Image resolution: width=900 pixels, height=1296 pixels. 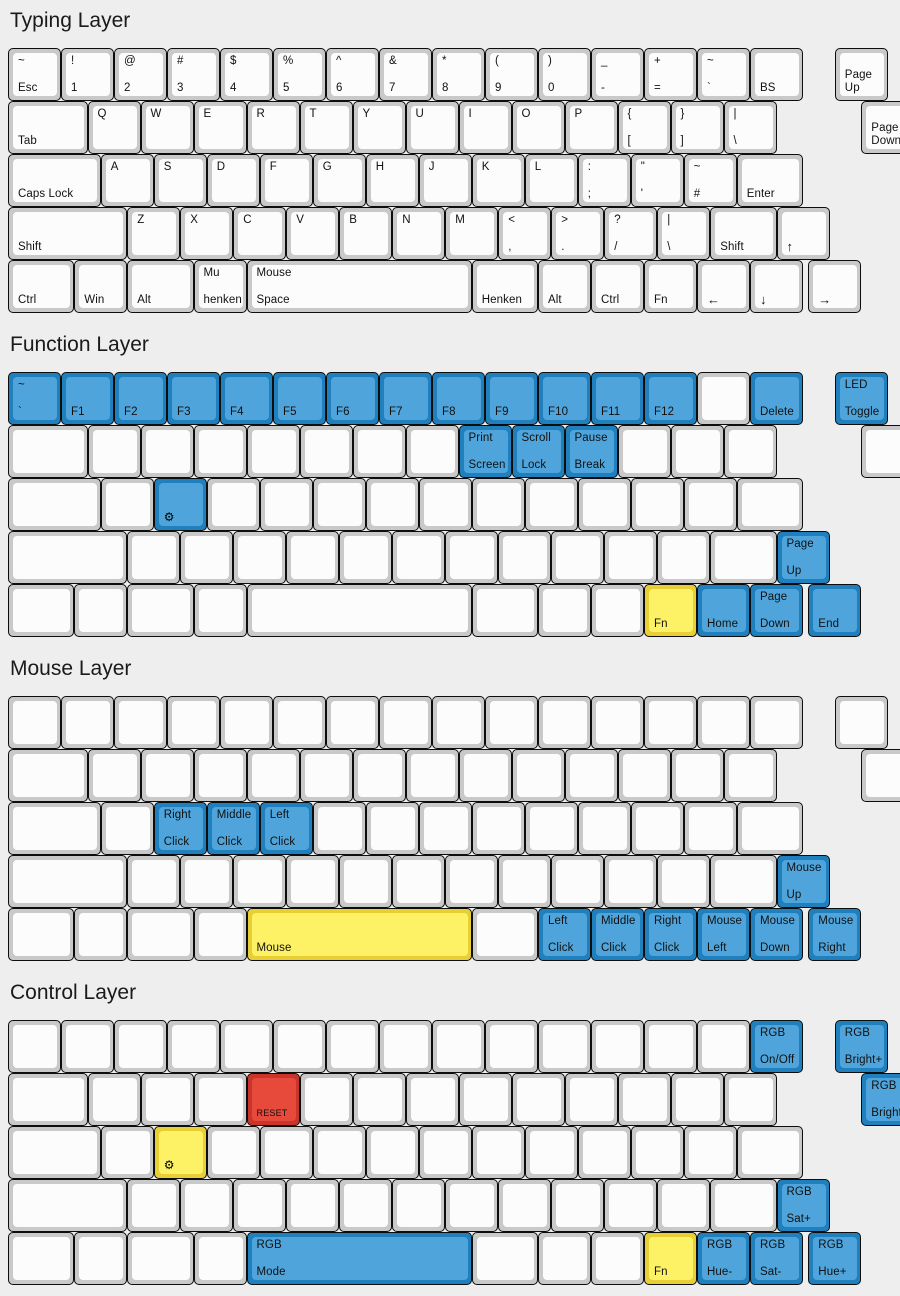 What do you see at coordinates (723, 610) in the screenshot?
I see `key-home: Home` at bounding box center [723, 610].